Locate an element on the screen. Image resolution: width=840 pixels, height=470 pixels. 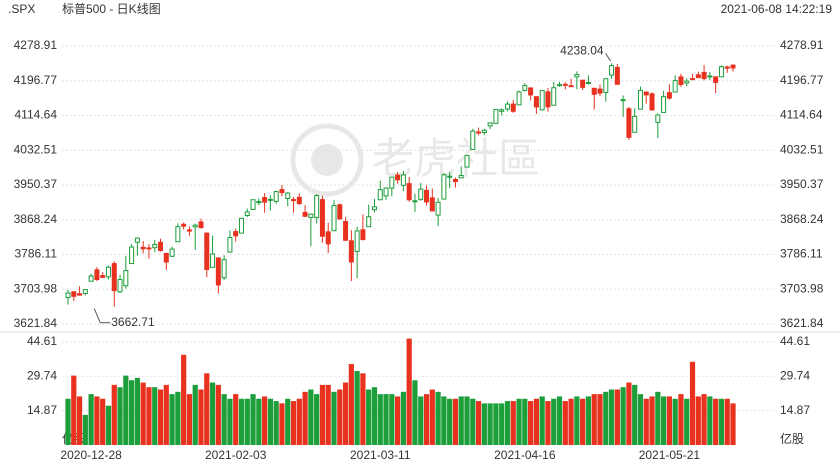
y-tick-label: 3868.24 is located at coordinates (36, 219).